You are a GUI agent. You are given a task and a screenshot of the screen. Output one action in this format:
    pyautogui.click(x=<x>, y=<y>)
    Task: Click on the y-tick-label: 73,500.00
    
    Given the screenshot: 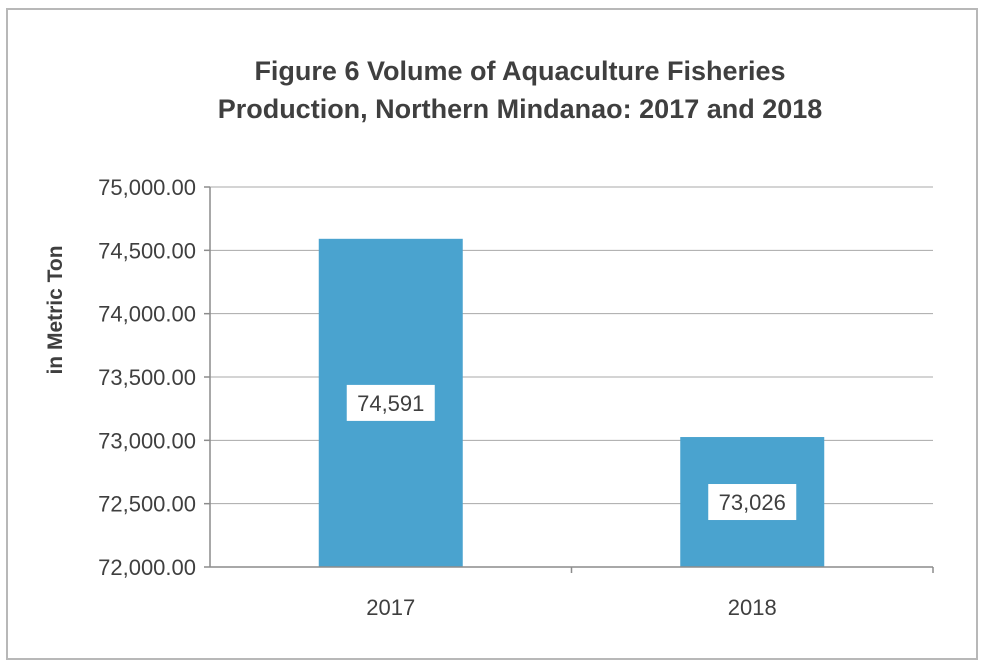 What is the action you would take?
    pyautogui.click(x=147, y=377)
    